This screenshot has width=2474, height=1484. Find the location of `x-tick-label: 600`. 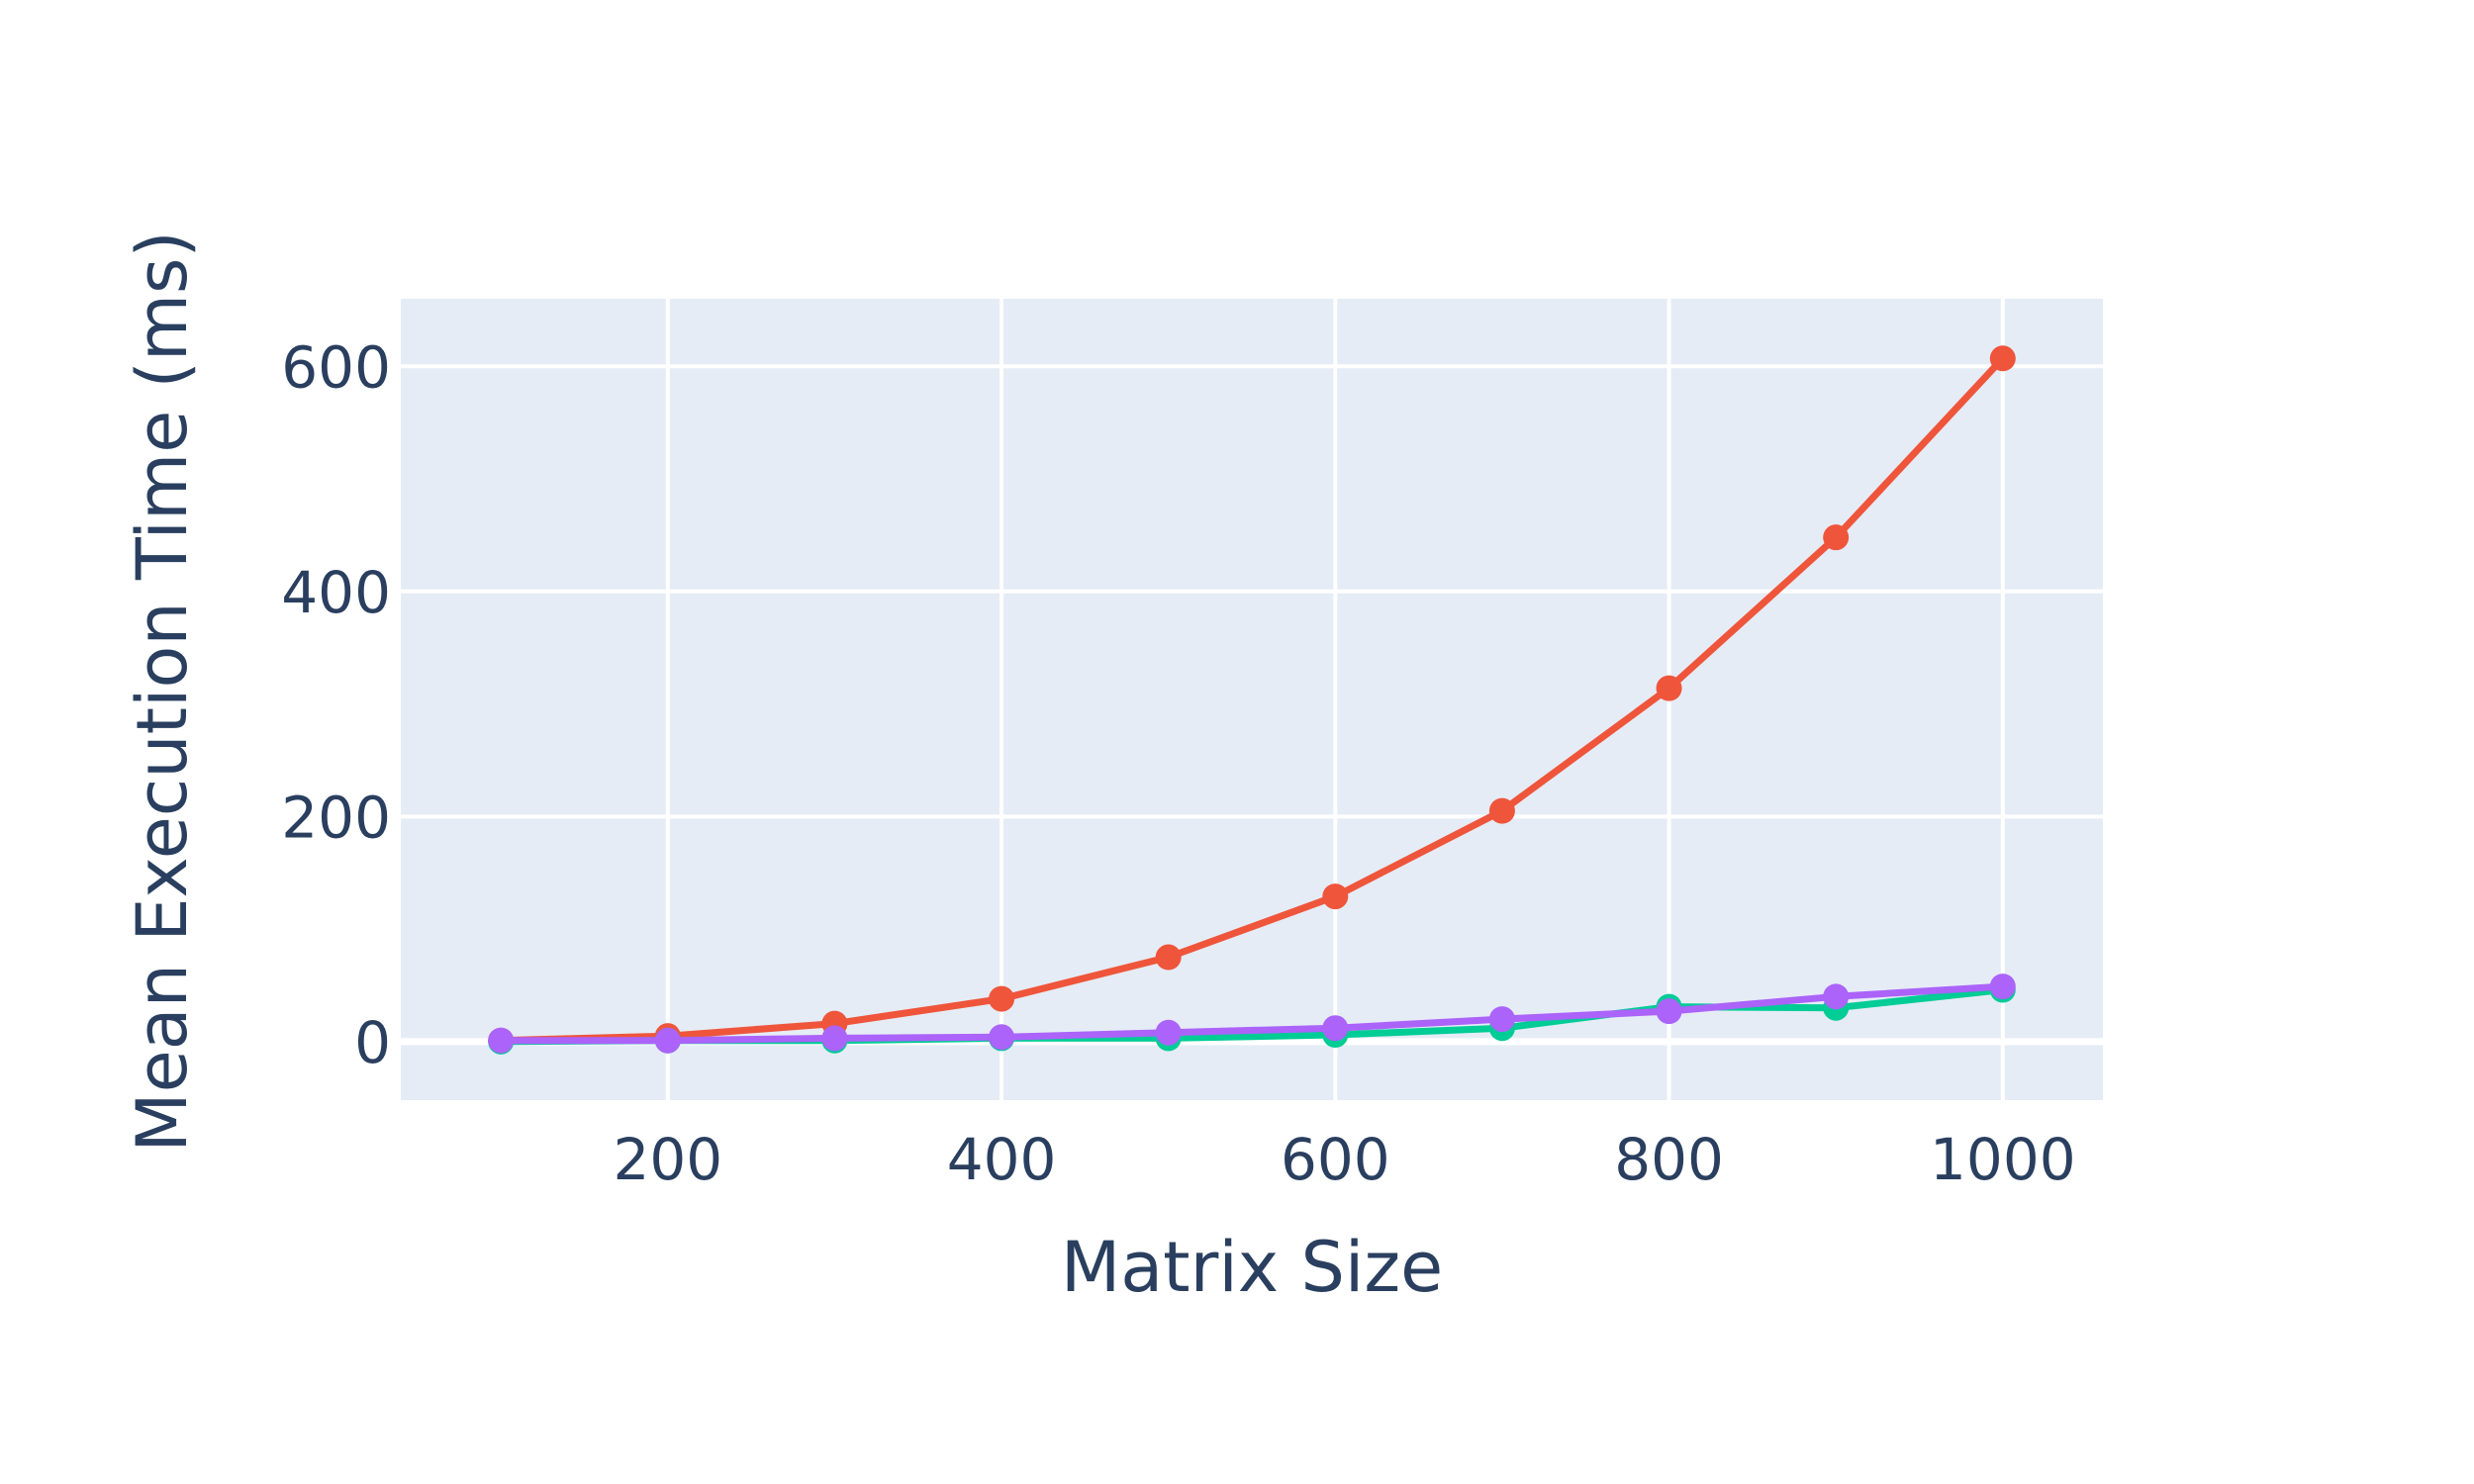

x-tick-label: 600 is located at coordinates (1335, 1159).